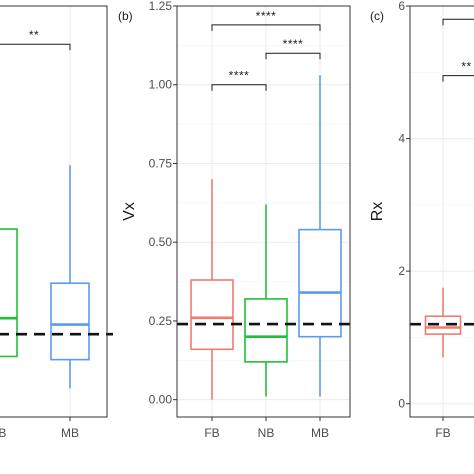 The width and height of the screenshot is (474, 474). I want to click on y-tick-label: 0.00, so click(161, 400).